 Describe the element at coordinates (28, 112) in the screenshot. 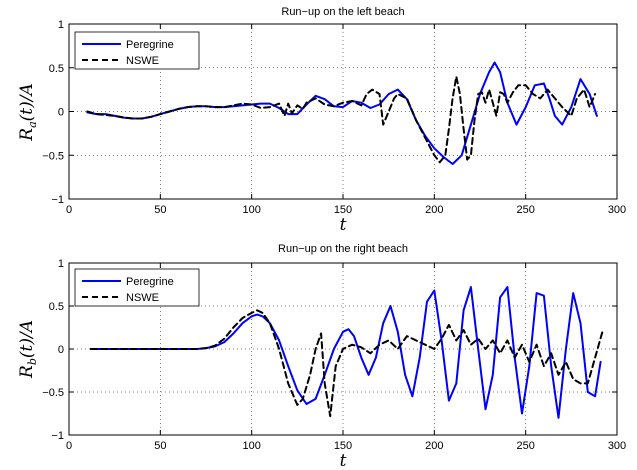

I see `y-axis-label: Ra(t)/A` at that location.